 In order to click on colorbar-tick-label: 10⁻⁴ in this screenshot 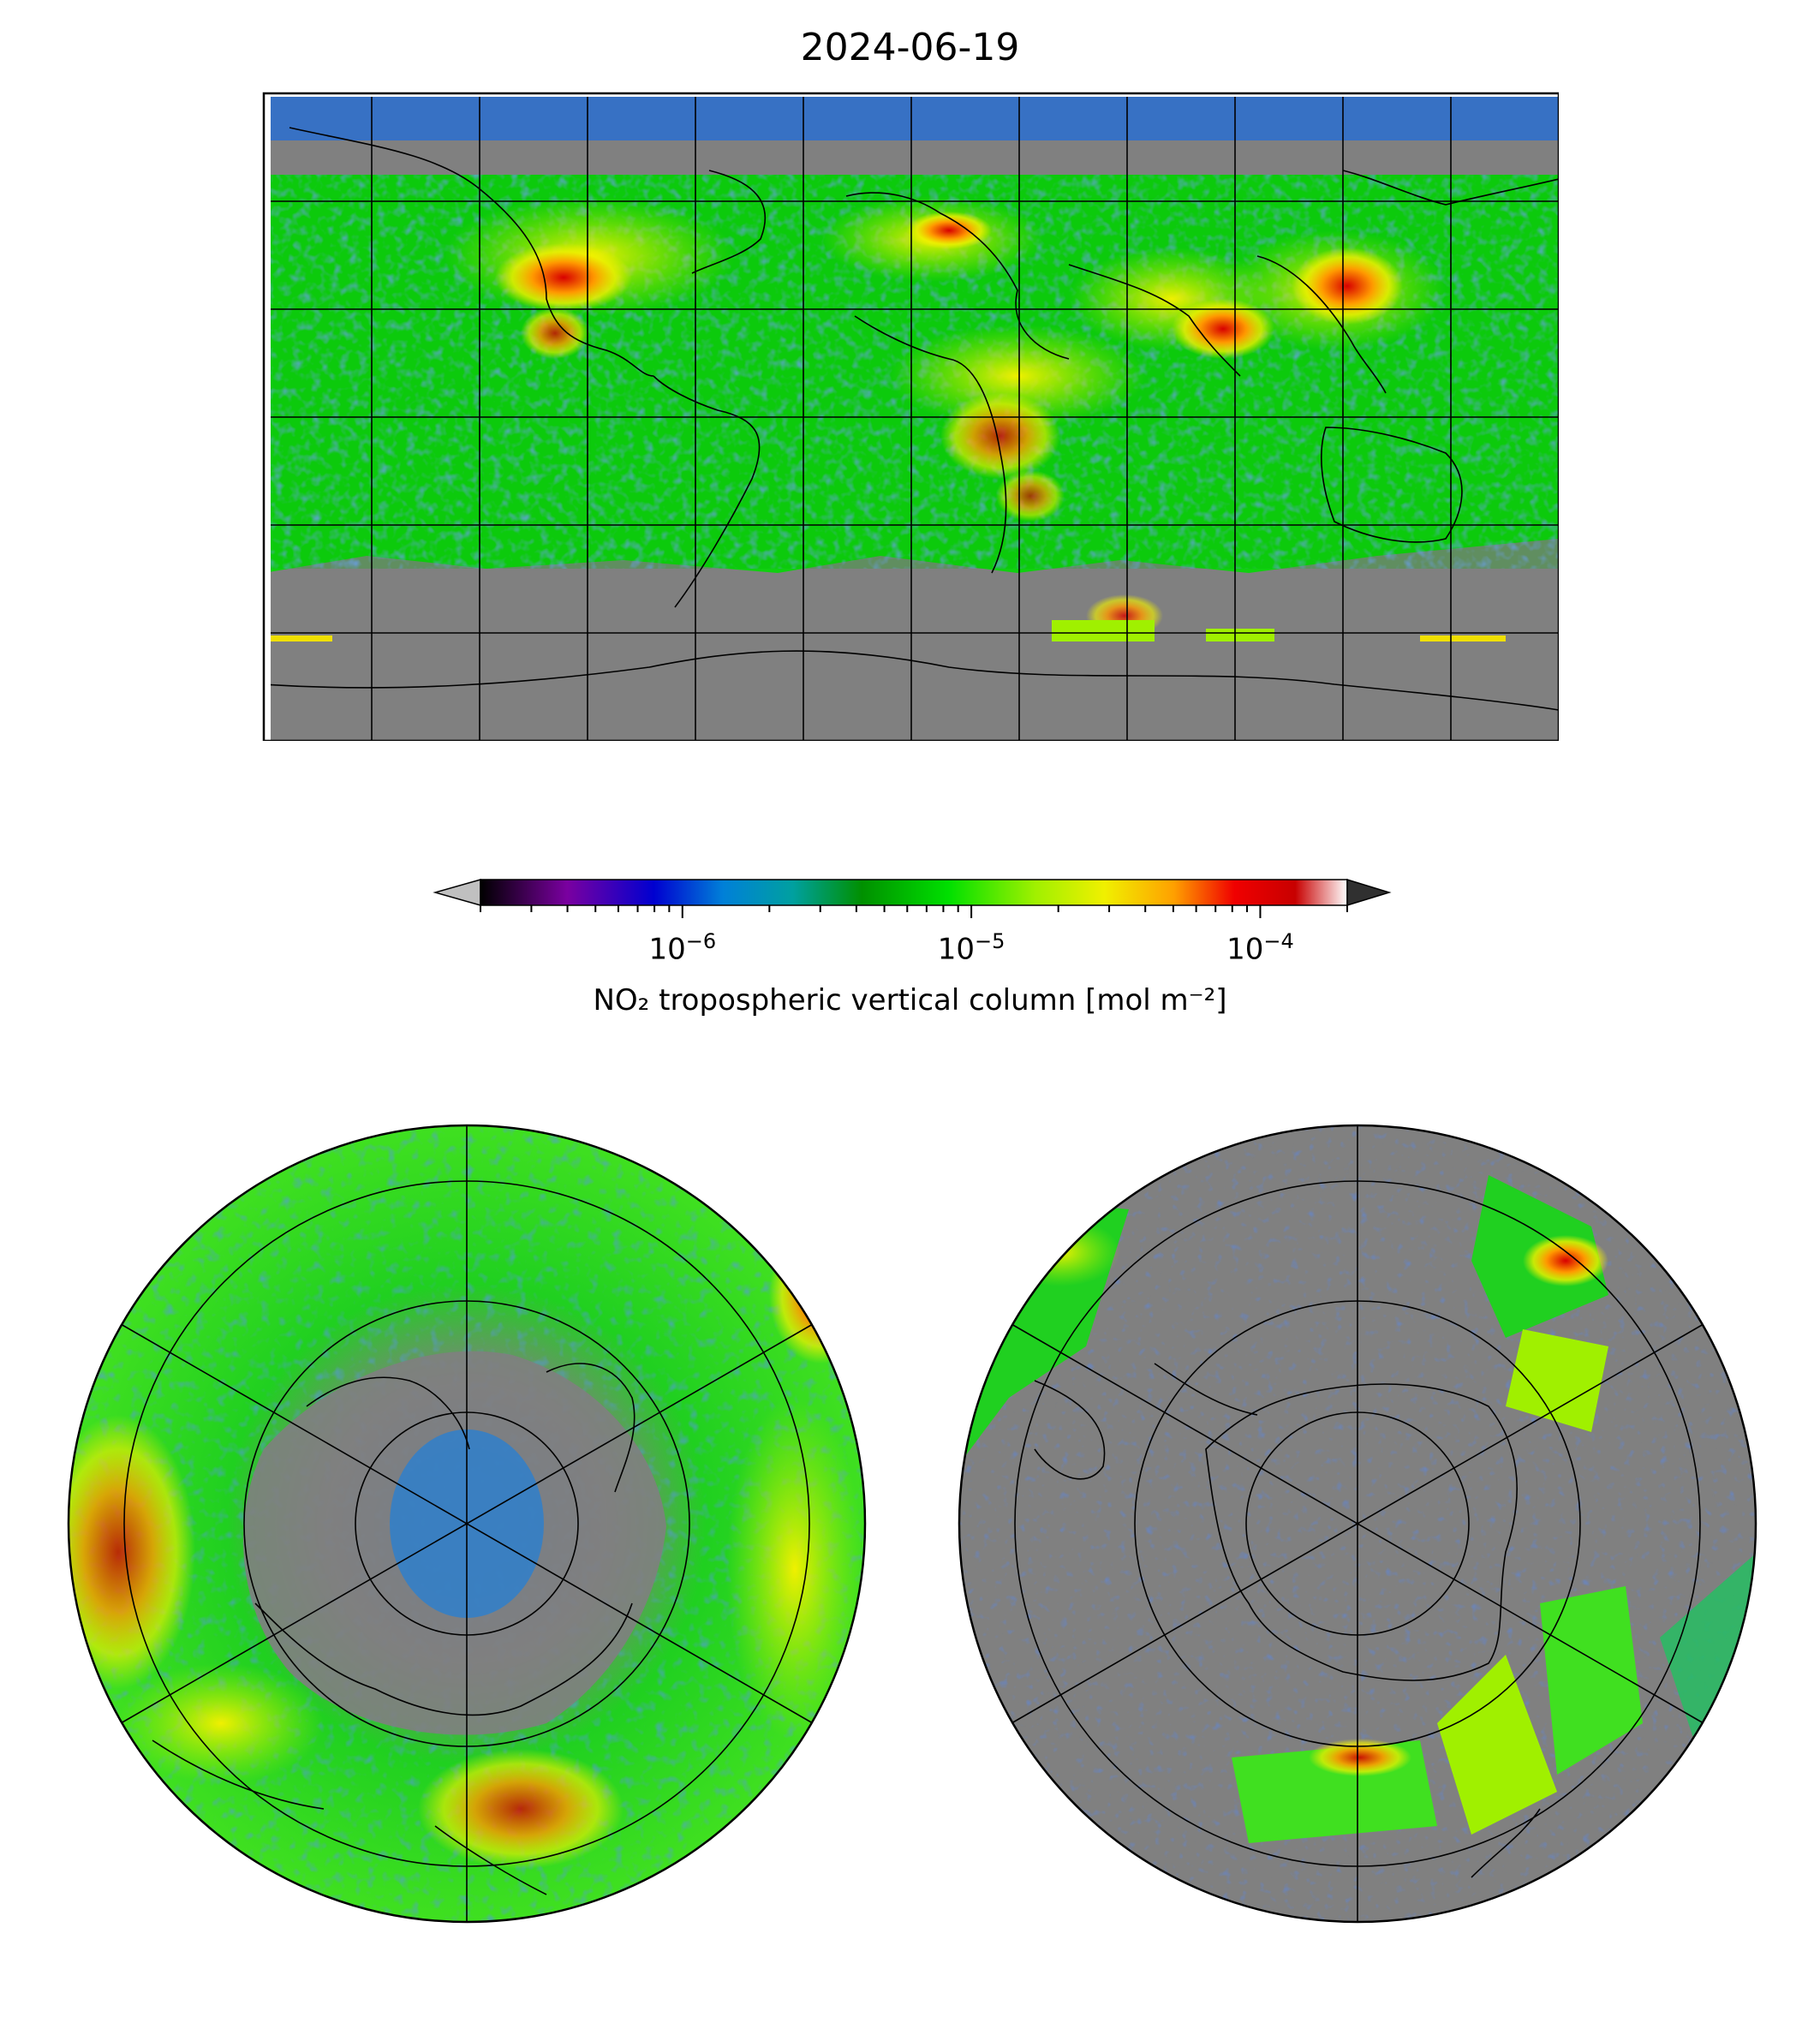, I will do `click(1260, 948)`.